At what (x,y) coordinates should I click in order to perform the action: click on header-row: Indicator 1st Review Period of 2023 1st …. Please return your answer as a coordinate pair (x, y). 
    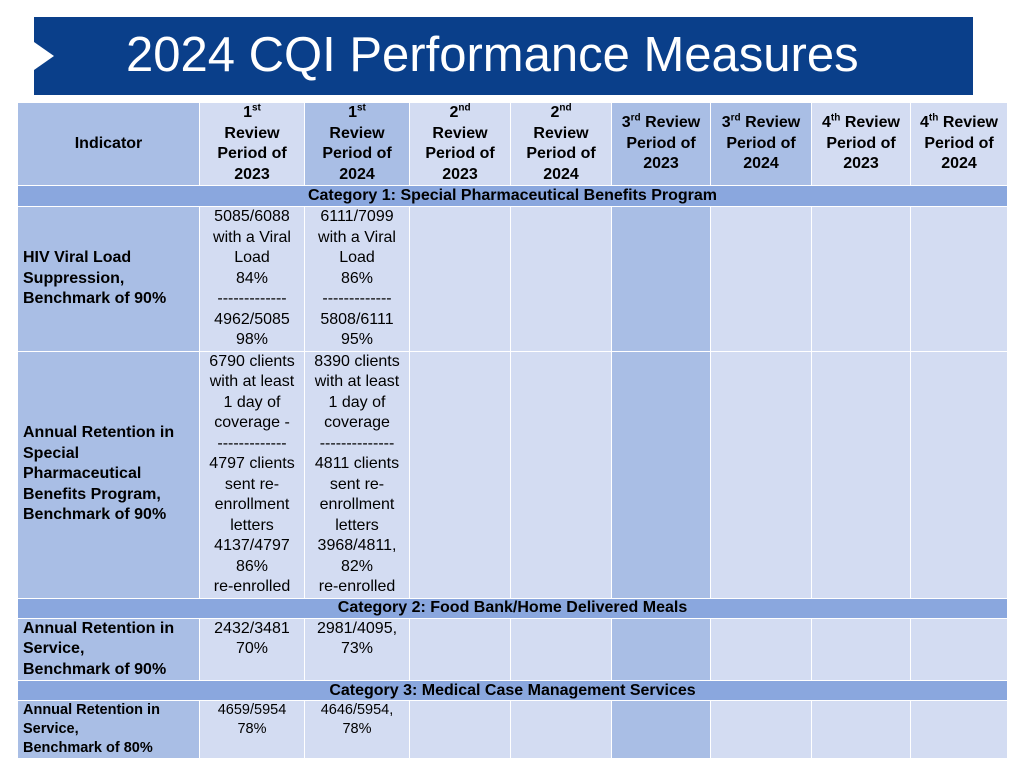
    Looking at the image, I should click on (512, 144).